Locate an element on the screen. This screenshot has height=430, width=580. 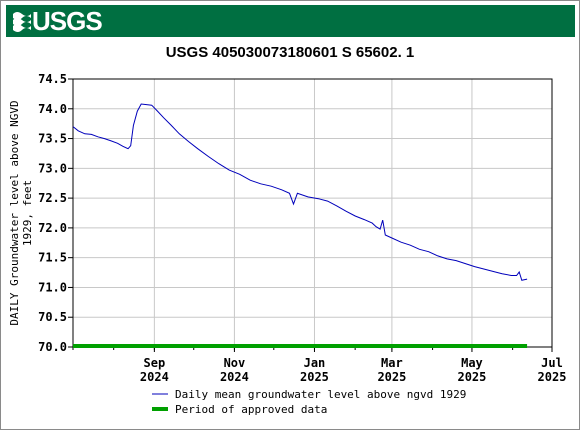
y-tick-label: 70.0 is located at coordinates (52, 347).